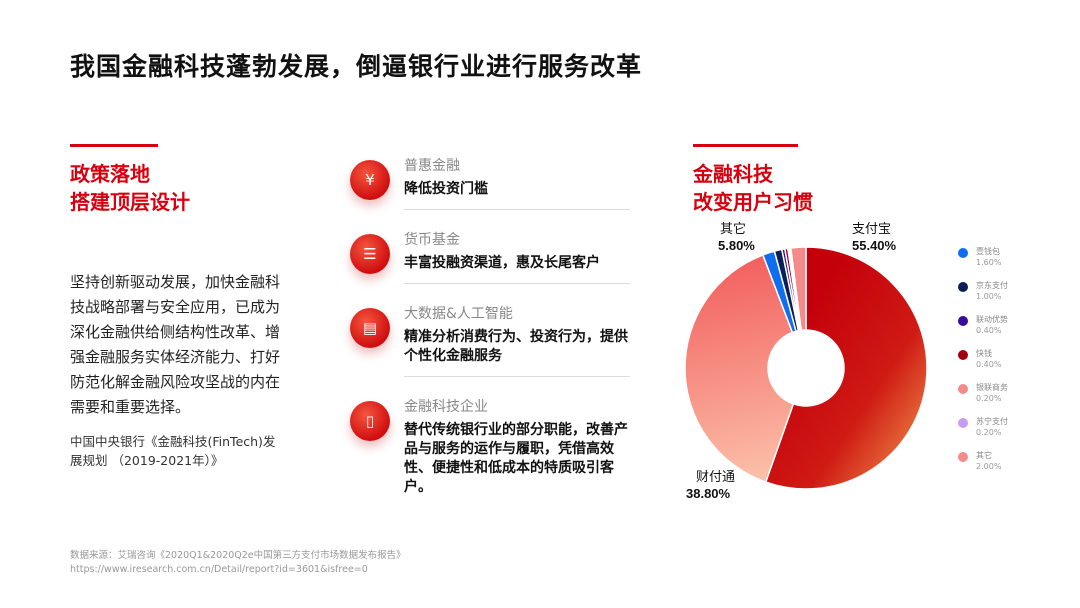 The image size is (1080, 608). What do you see at coordinates (370, 328) in the screenshot?
I see `presentation-chart-icon: ▤` at bounding box center [370, 328].